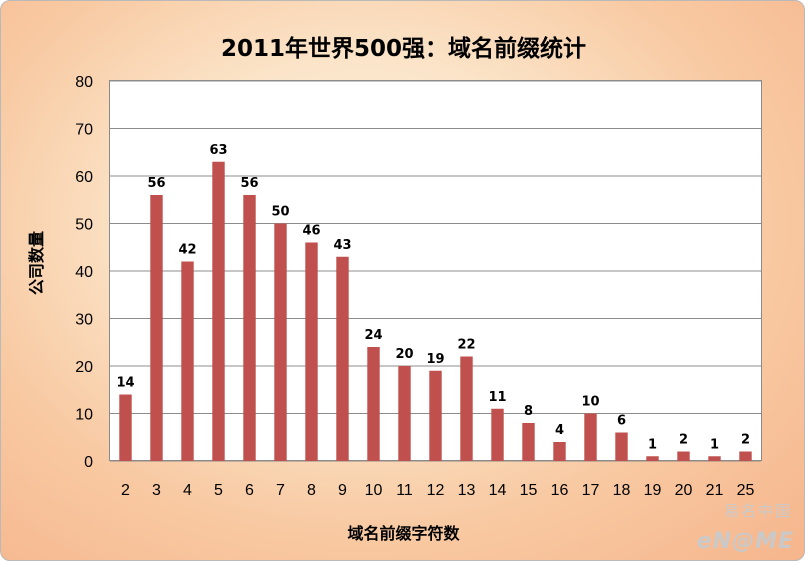  Describe the element at coordinates (404, 354) in the screenshot. I see `data-label: 20` at that location.